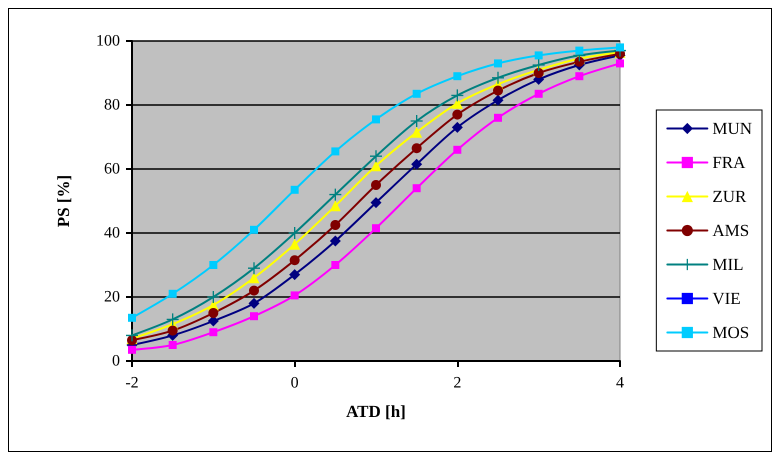 Image resolution: width=780 pixels, height=461 pixels. What do you see at coordinates (116, 361) in the screenshot?
I see `y-tick-label: 0` at bounding box center [116, 361].